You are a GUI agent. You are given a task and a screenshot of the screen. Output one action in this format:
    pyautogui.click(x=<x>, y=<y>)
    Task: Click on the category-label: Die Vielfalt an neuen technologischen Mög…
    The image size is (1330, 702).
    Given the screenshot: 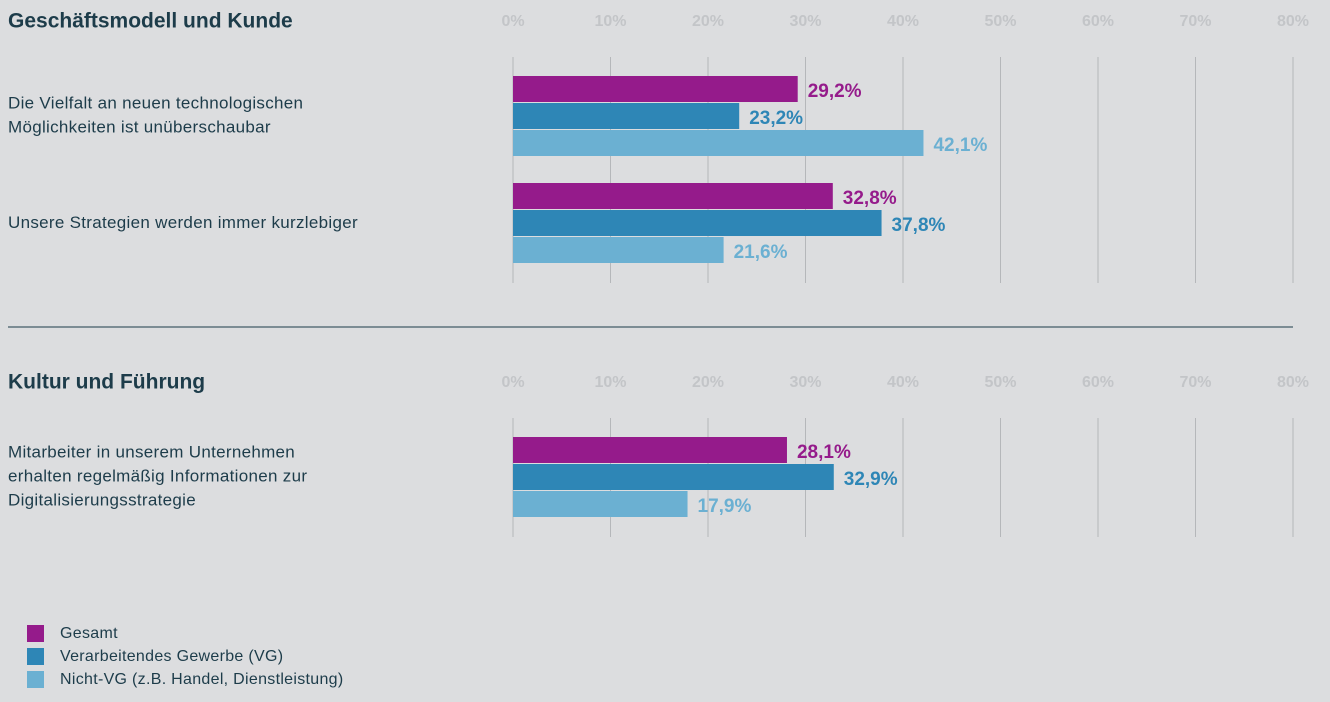 What is the action you would take?
    pyautogui.click(x=155, y=115)
    